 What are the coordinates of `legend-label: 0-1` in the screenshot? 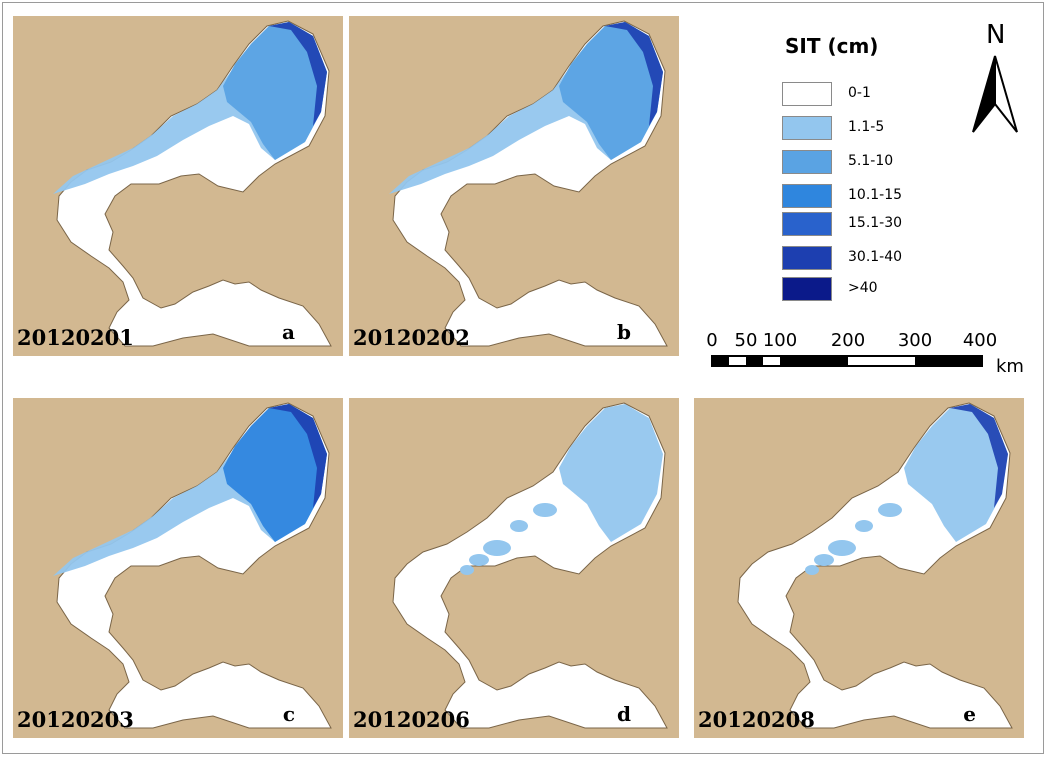 It's located at (859, 93).